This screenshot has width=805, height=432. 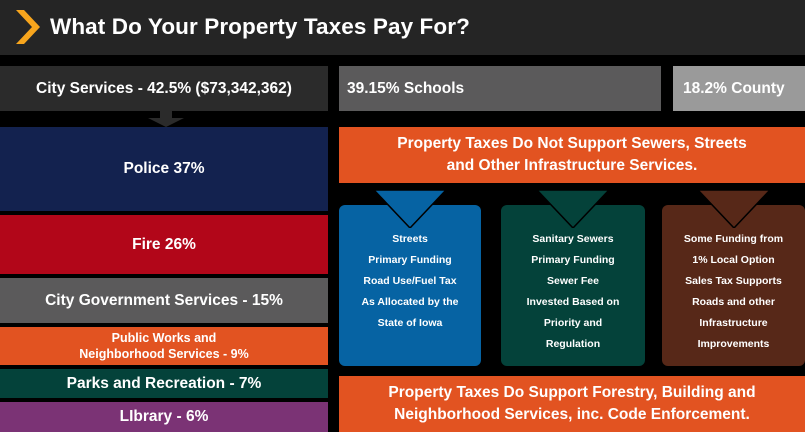 What do you see at coordinates (573, 323) in the screenshot?
I see `card-line: Priority and` at bounding box center [573, 323].